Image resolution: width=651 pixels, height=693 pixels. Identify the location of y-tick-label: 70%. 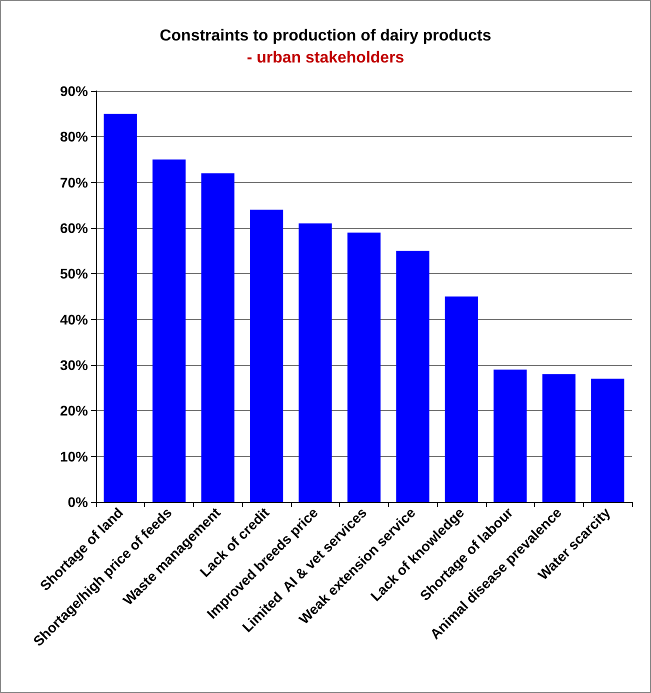
(74, 182).